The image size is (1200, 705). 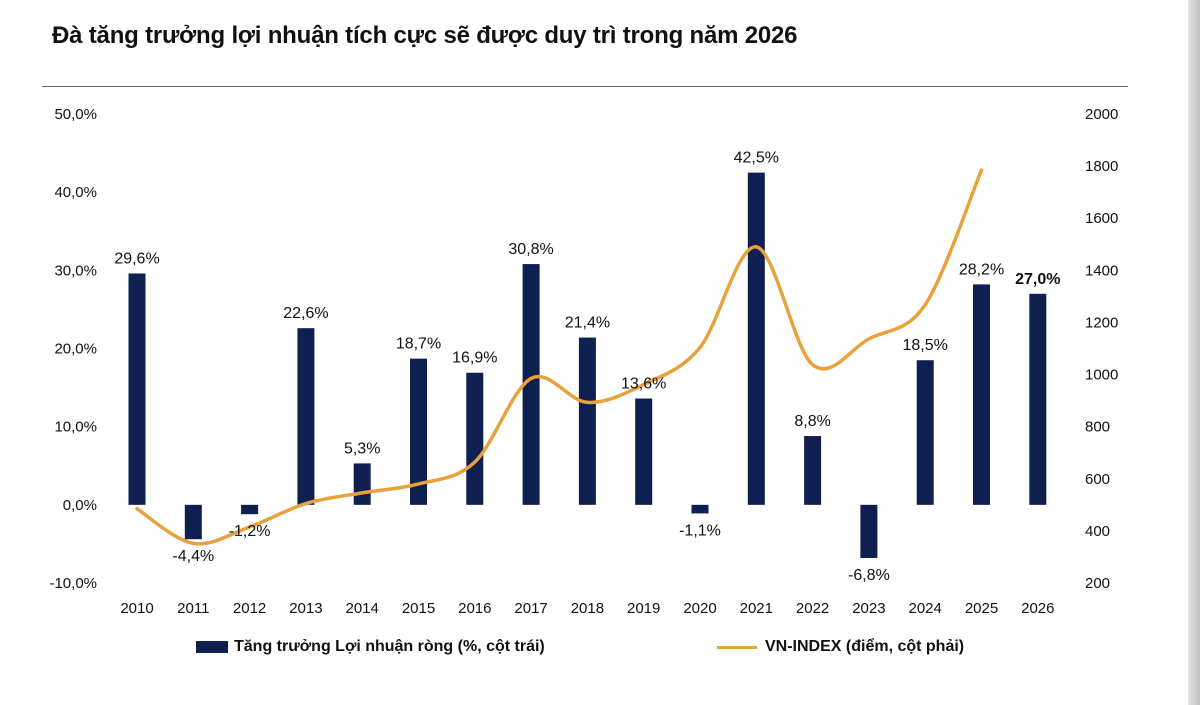 What do you see at coordinates (587, 323) in the screenshot?
I see `bar-value-label: 21,4%` at bounding box center [587, 323].